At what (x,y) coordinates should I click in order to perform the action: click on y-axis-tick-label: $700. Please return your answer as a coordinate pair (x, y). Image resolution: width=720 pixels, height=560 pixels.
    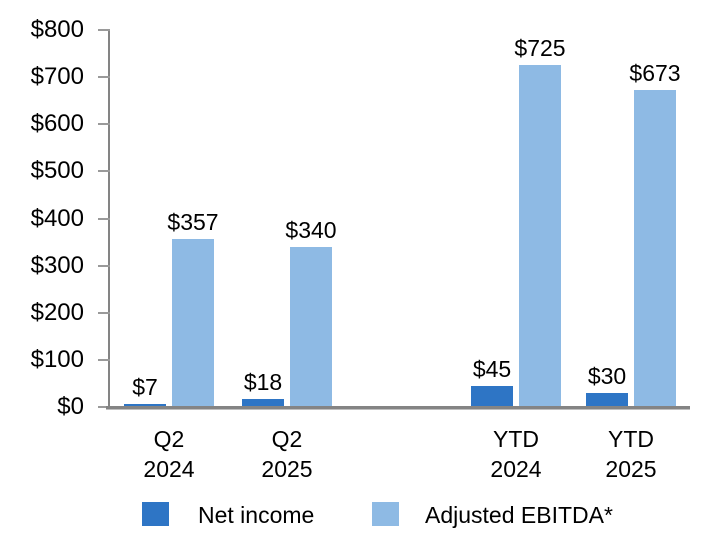
    Looking at the image, I should click on (57, 77).